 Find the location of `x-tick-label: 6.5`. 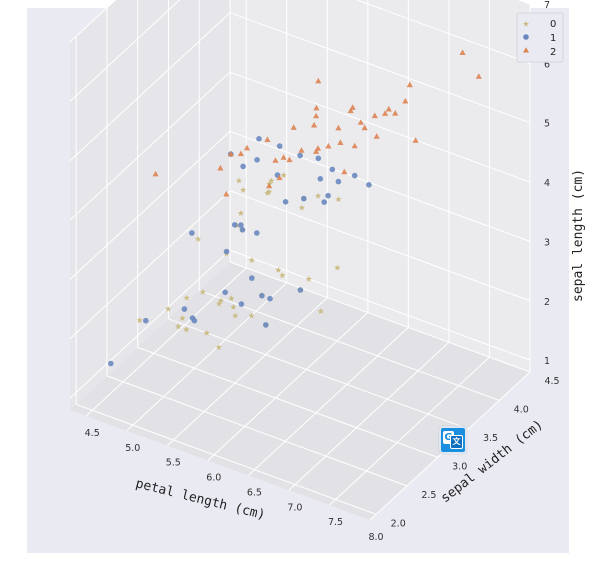

x-tick-label: 6.5 is located at coordinates (254, 492).